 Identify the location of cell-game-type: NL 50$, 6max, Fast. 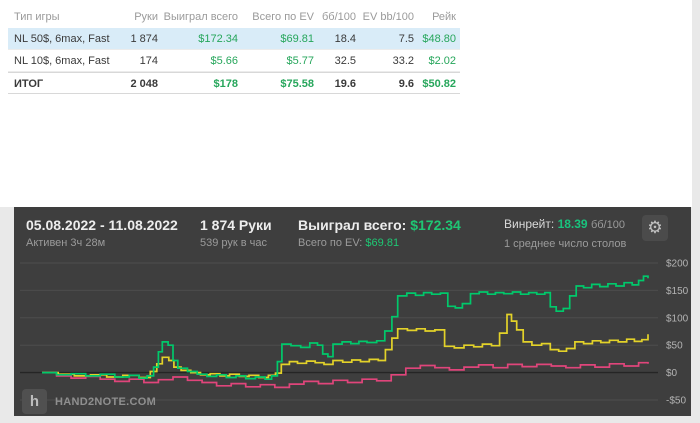
(62, 39).